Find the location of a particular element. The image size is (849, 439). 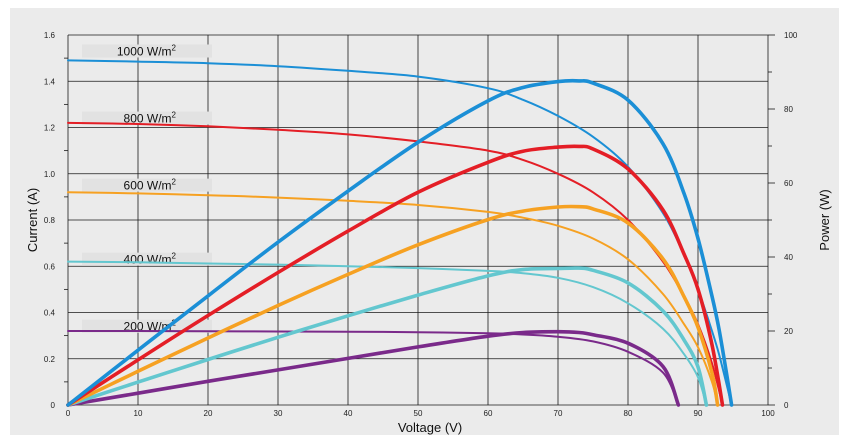

x-tick-label: 30 is located at coordinates (278, 413).